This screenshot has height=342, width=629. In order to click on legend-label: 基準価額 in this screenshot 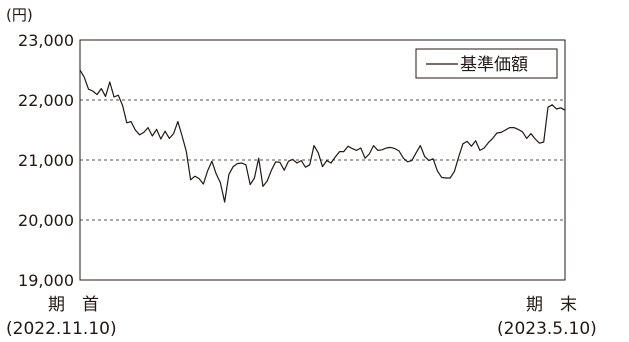, I will do `click(494, 65)`.